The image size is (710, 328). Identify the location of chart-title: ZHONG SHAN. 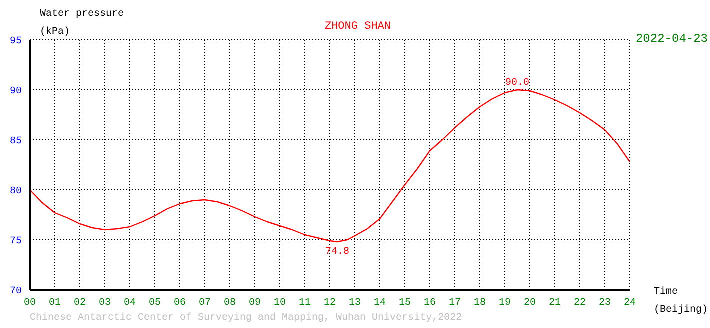
(357, 27).